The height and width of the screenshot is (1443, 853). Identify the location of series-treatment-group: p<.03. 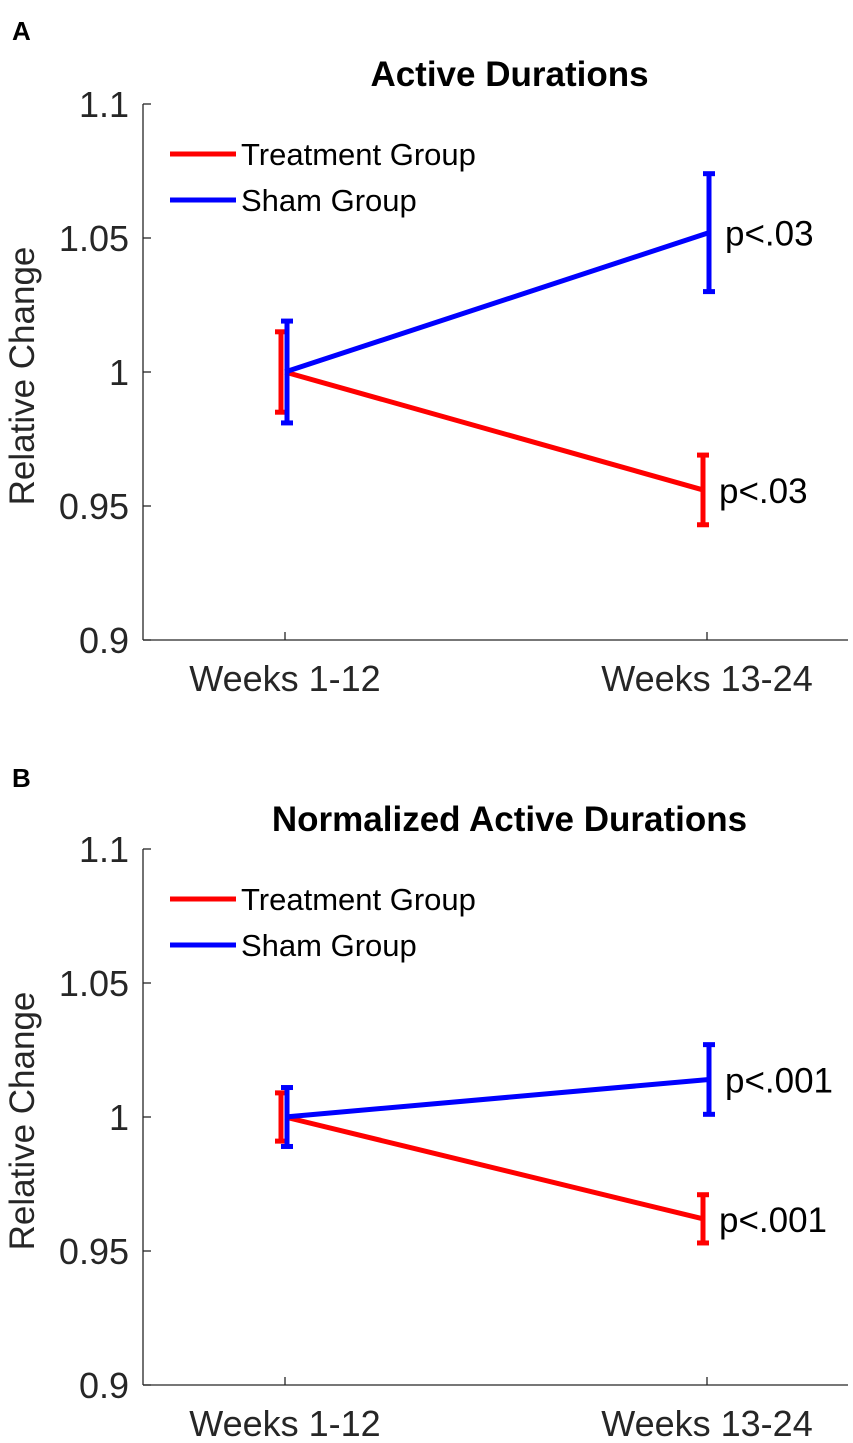
(541, 428).